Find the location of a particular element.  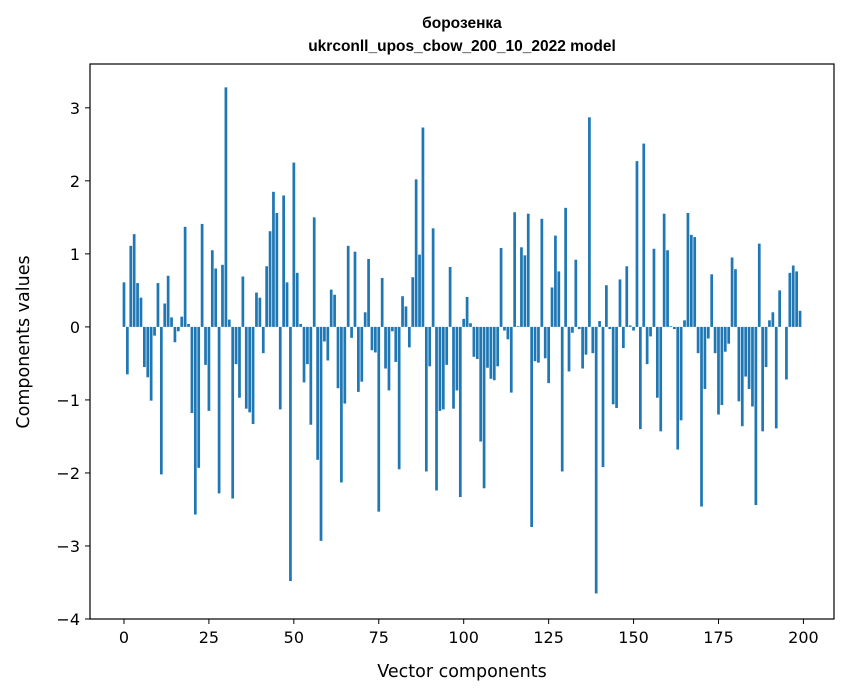

x-axis-ticks: 0 25 50 75 100 125 150 175 200 is located at coordinates (469, 633).